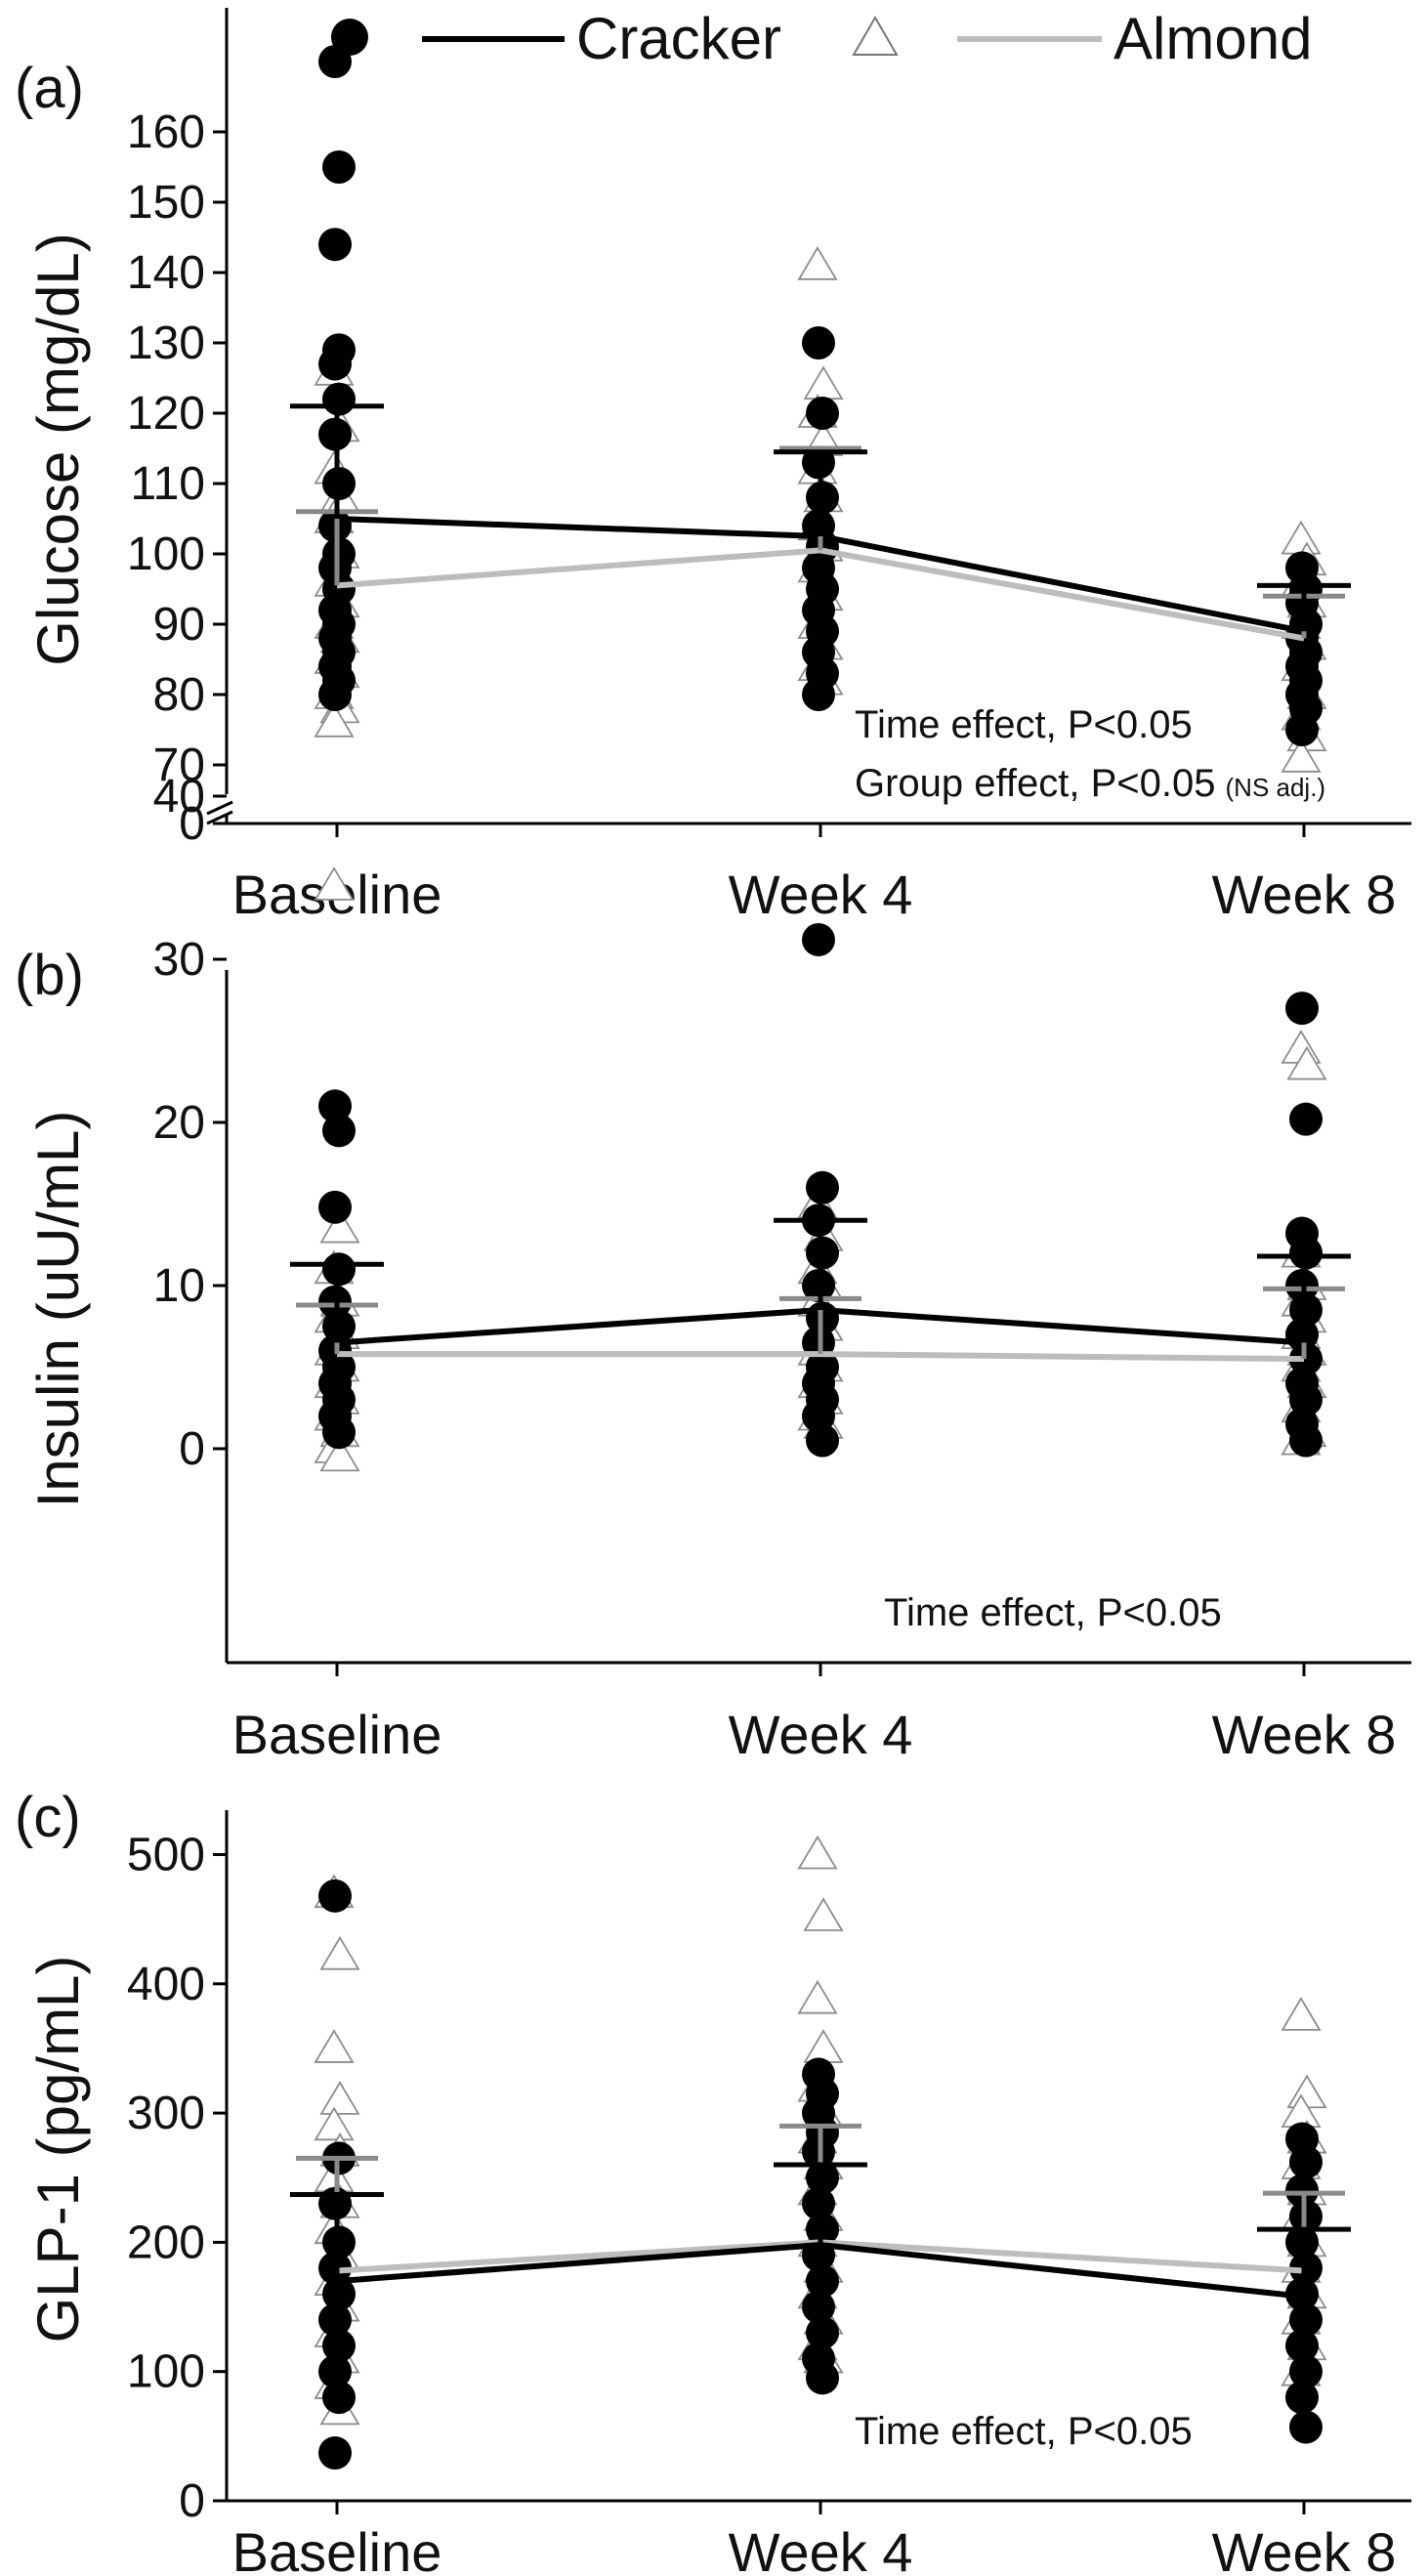  Describe the element at coordinates (166, 2113) in the screenshot. I see `y-tick-label: 300` at that location.